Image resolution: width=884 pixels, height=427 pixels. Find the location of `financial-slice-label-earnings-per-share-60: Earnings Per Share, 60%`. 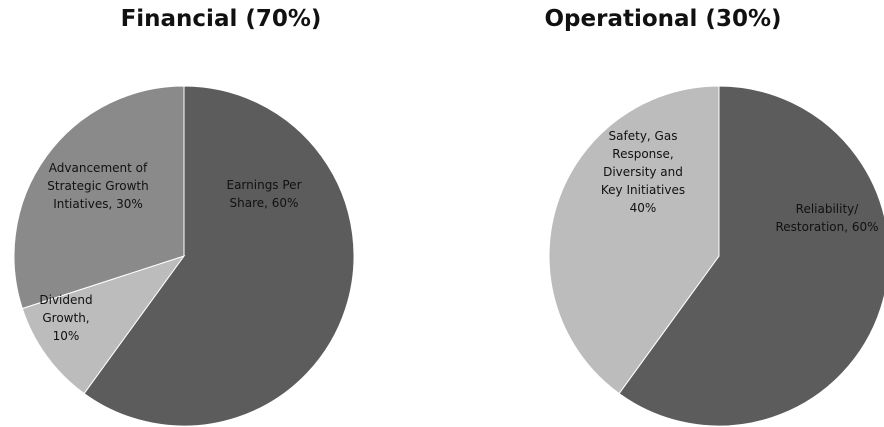

financial-slice-label-earnings-per-share-60: Earnings Per Share, 60% is located at coordinates (263, 194).